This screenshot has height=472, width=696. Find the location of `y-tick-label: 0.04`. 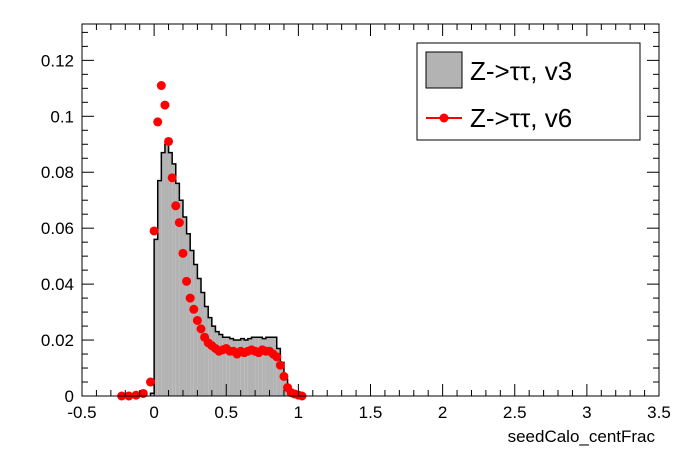

y-tick-label: 0.04 is located at coordinates (57, 284).